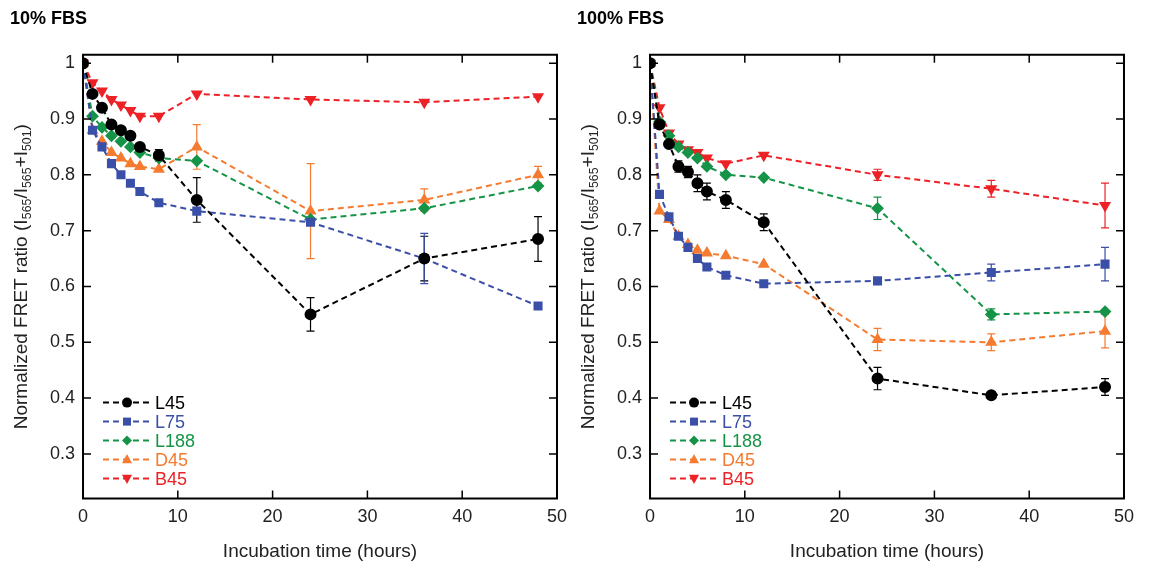 The height and width of the screenshot is (579, 1151). Describe the element at coordinates (621, 19) in the screenshot. I see `chart-title: 100% FBS` at that location.